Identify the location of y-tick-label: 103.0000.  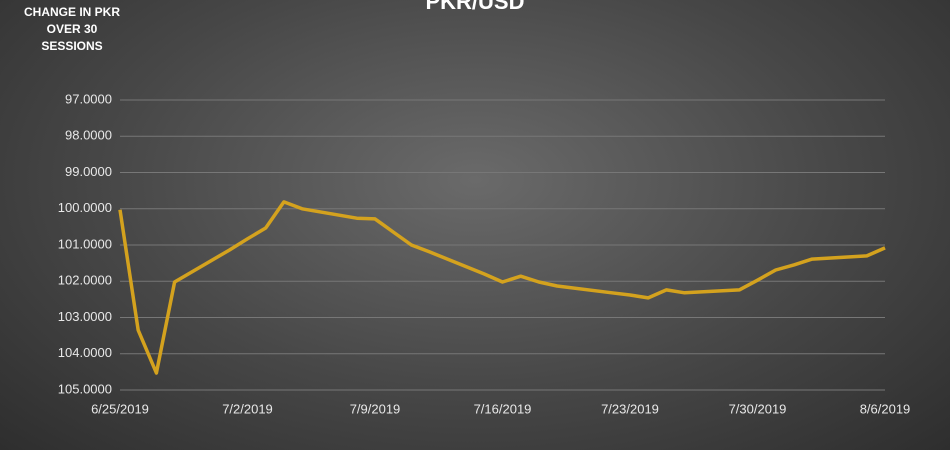
(85, 316).